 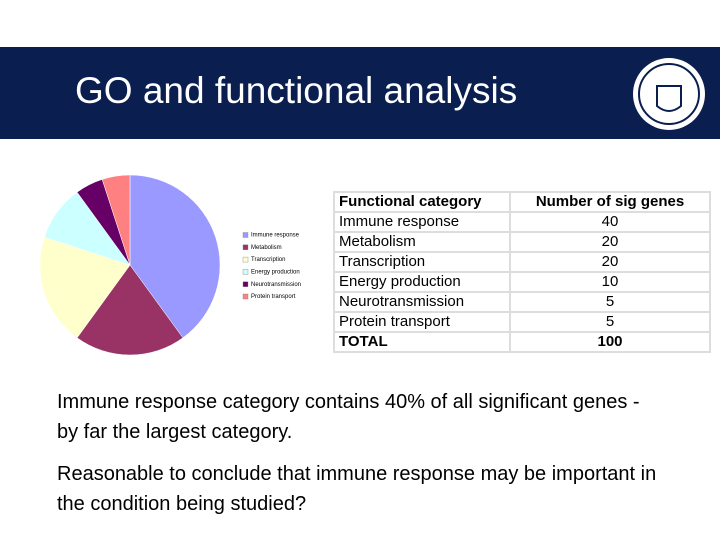 I want to click on table-cell: 10, so click(x=610, y=282).